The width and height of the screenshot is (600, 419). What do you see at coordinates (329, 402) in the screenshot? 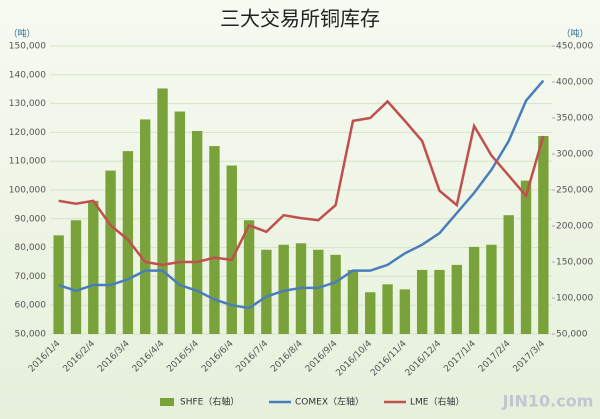
I see `legend-label: COMEX（左轴）` at bounding box center [329, 402].